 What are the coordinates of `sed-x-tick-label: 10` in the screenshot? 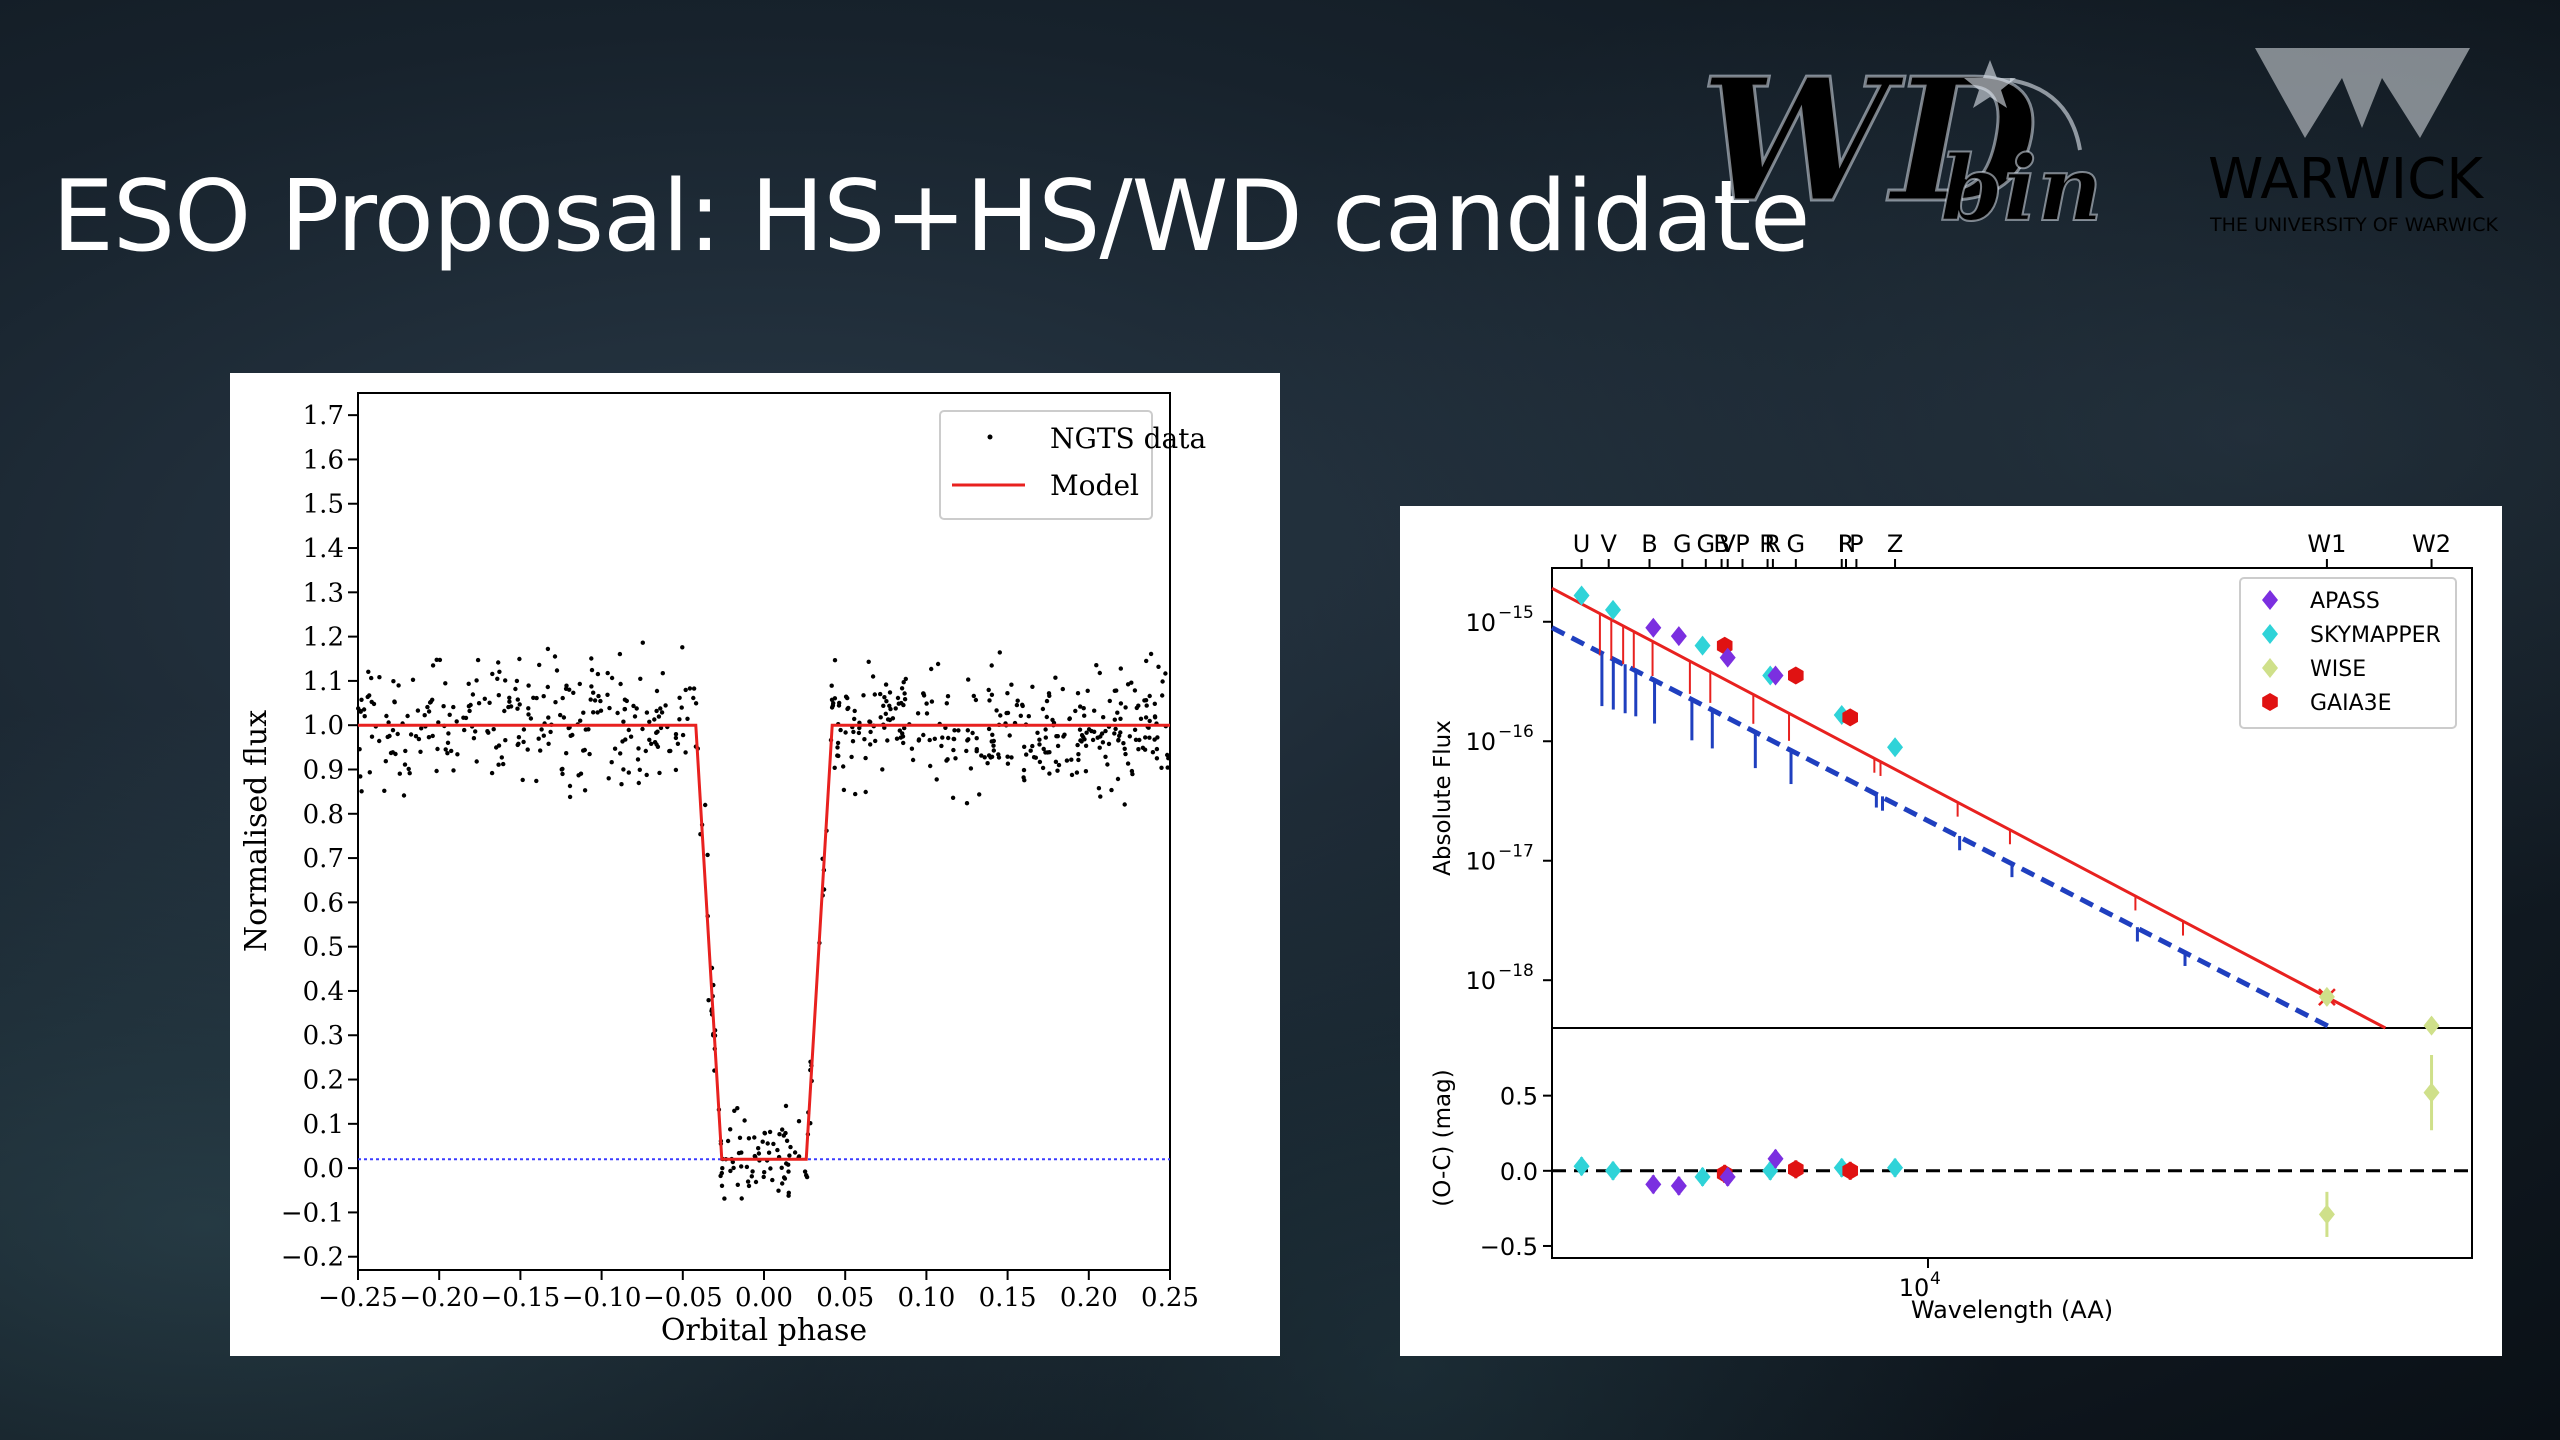 It's located at (1914, 1288).